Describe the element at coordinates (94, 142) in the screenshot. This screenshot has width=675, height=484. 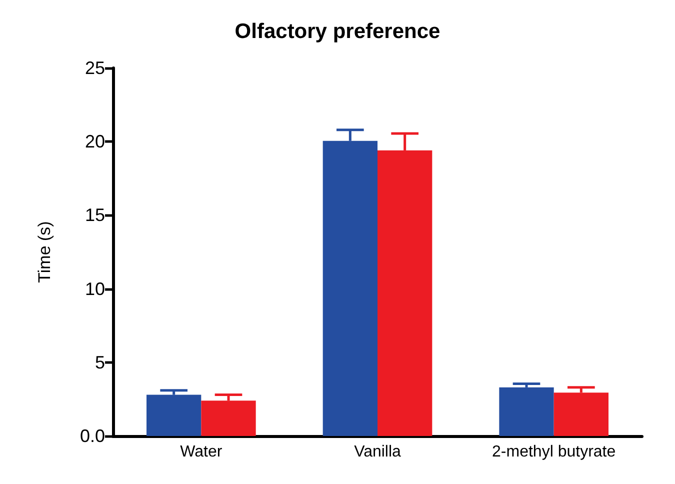
I see `y-tick-label: 20` at that location.